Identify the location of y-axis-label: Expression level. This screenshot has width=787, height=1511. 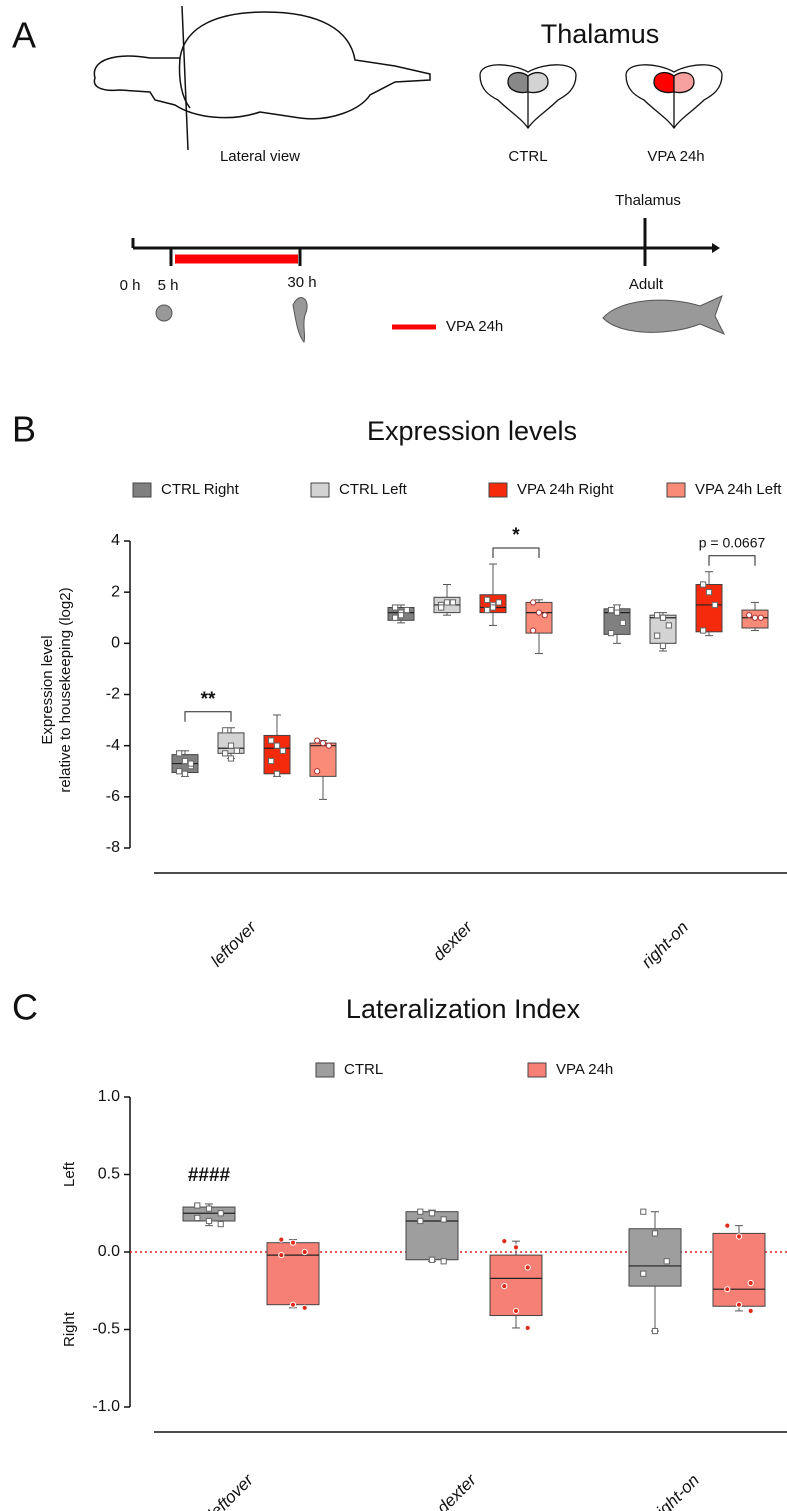
(47, 689).